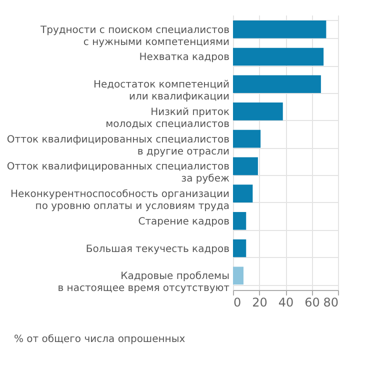  Describe the element at coordinates (260, 303) in the screenshot. I see `x-tick-label: 20` at that location.